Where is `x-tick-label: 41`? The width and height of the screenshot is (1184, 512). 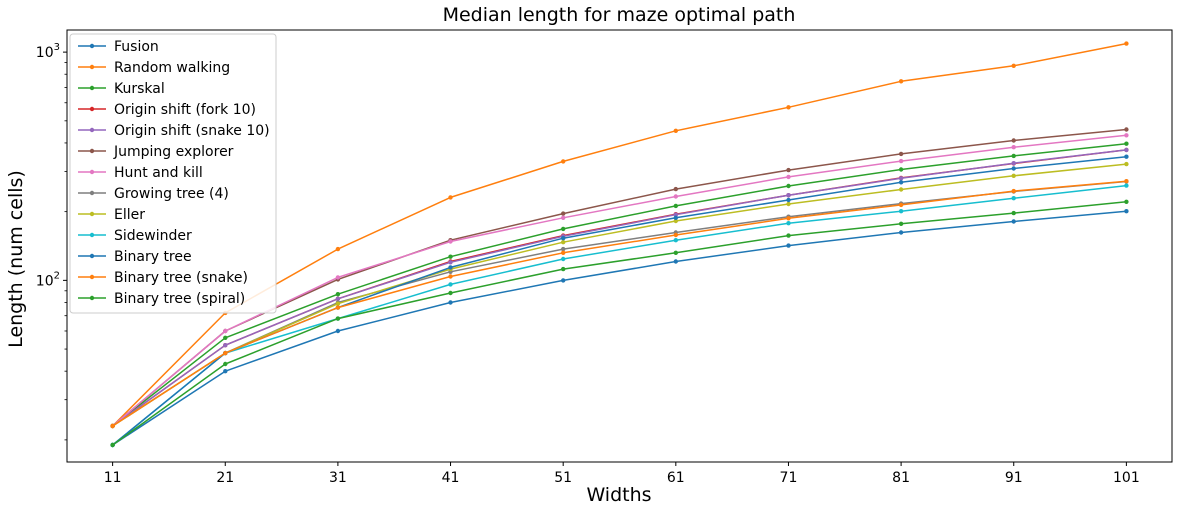 x-tick-label: 41 is located at coordinates (451, 478).